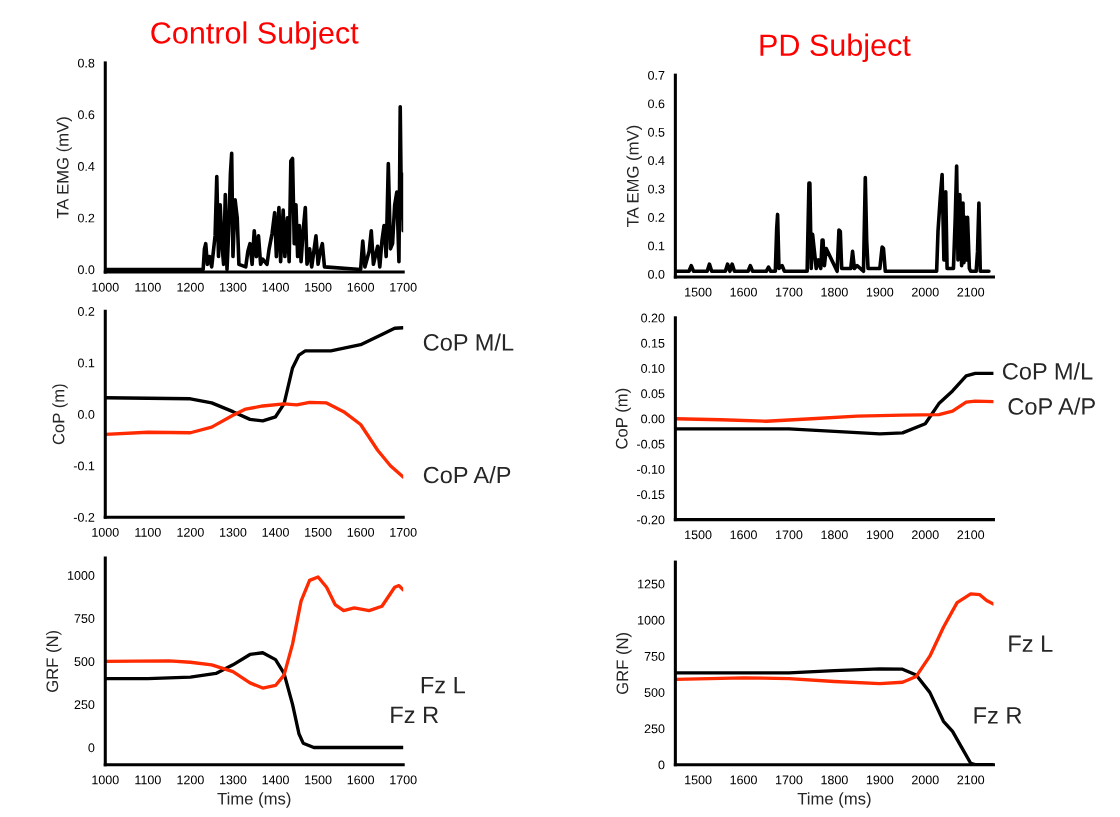 This screenshot has width=1120, height=817. I want to click on series-label: Fz L, so click(1031, 643).